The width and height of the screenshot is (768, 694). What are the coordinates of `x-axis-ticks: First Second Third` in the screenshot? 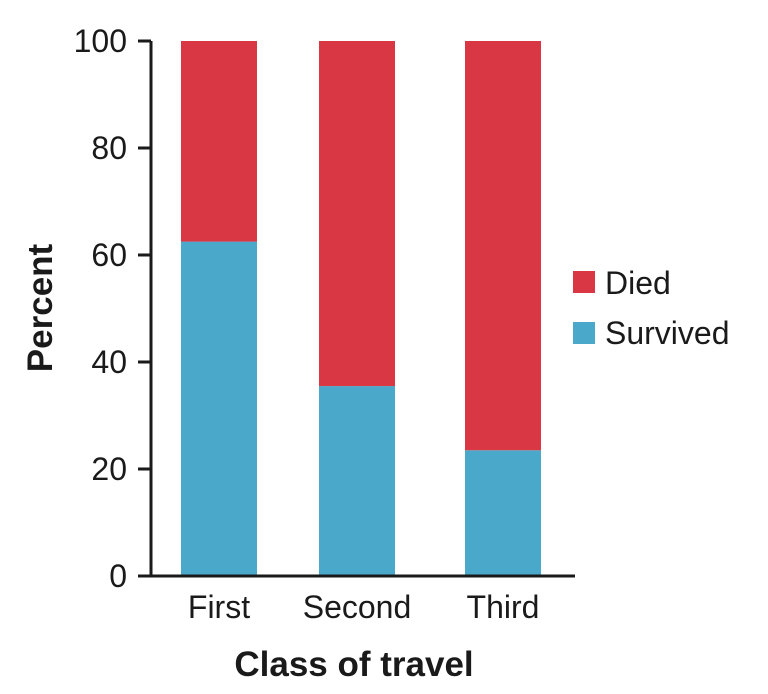 It's located at (364, 607).